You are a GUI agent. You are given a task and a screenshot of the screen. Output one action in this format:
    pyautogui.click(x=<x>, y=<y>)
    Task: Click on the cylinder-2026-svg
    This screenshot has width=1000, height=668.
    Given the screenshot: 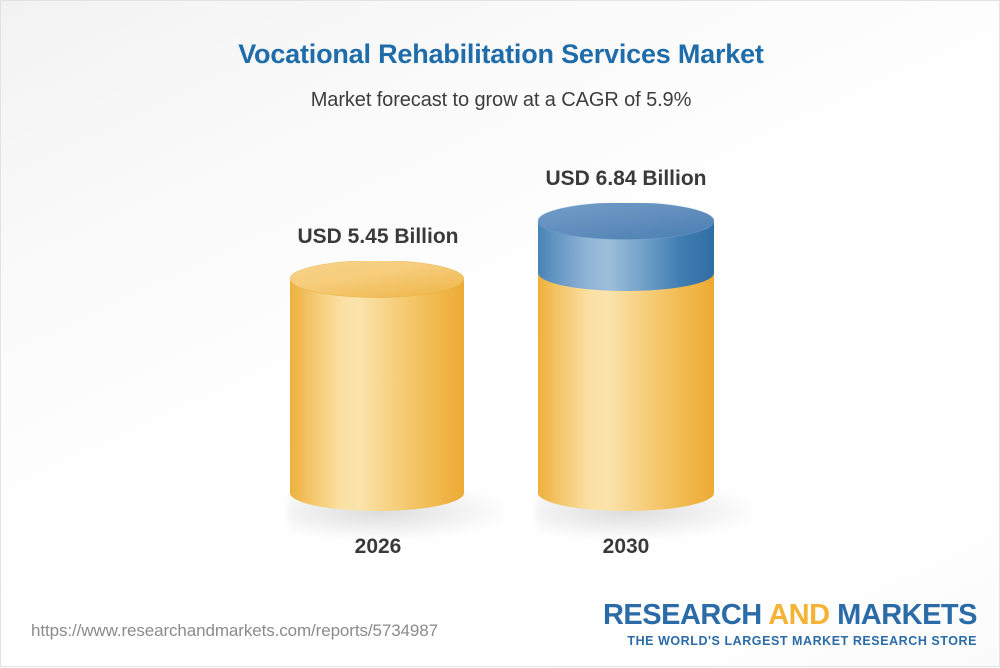 What is the action you would take?
    pyautogui.click(x=377, y=385)
    